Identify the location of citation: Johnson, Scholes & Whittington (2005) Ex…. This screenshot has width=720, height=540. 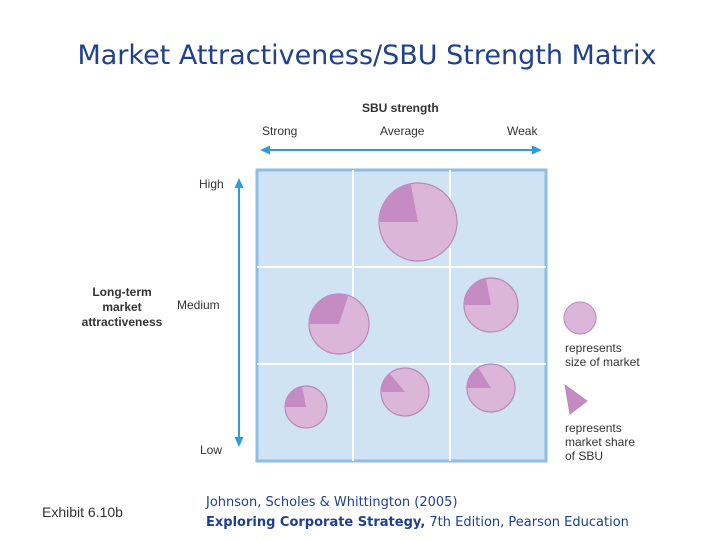
(417, 513).